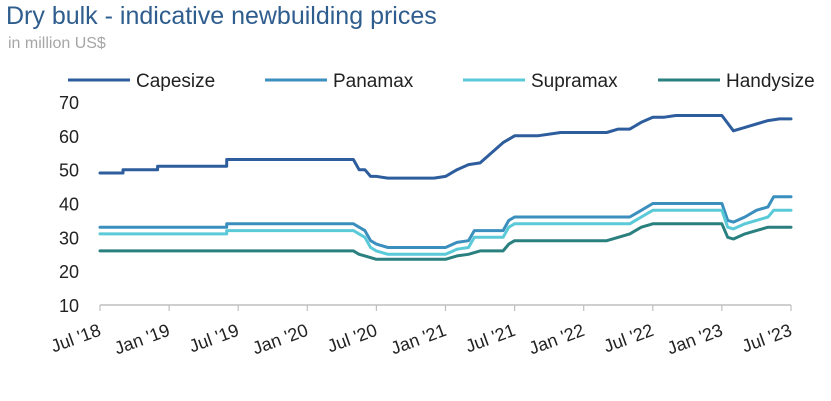 The height and width of the screenshot is (401, 831). What do you see at coordinates (556, 339) in the screenshot?
I see `x-tick-label: Jan '22` at bounding box center [556, 339].